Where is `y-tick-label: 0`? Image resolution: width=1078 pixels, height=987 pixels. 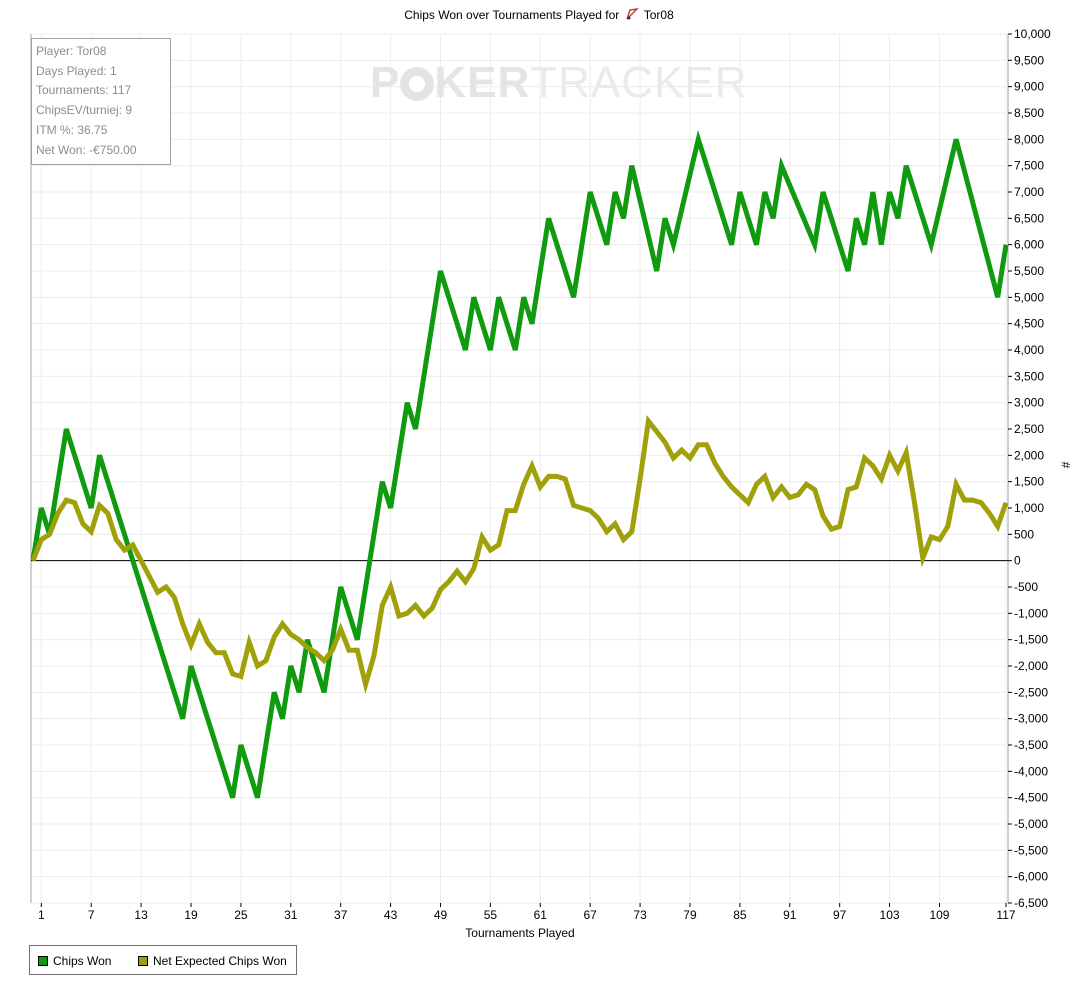
y-tick-label: 0 is located at coordinates (1017, 561).